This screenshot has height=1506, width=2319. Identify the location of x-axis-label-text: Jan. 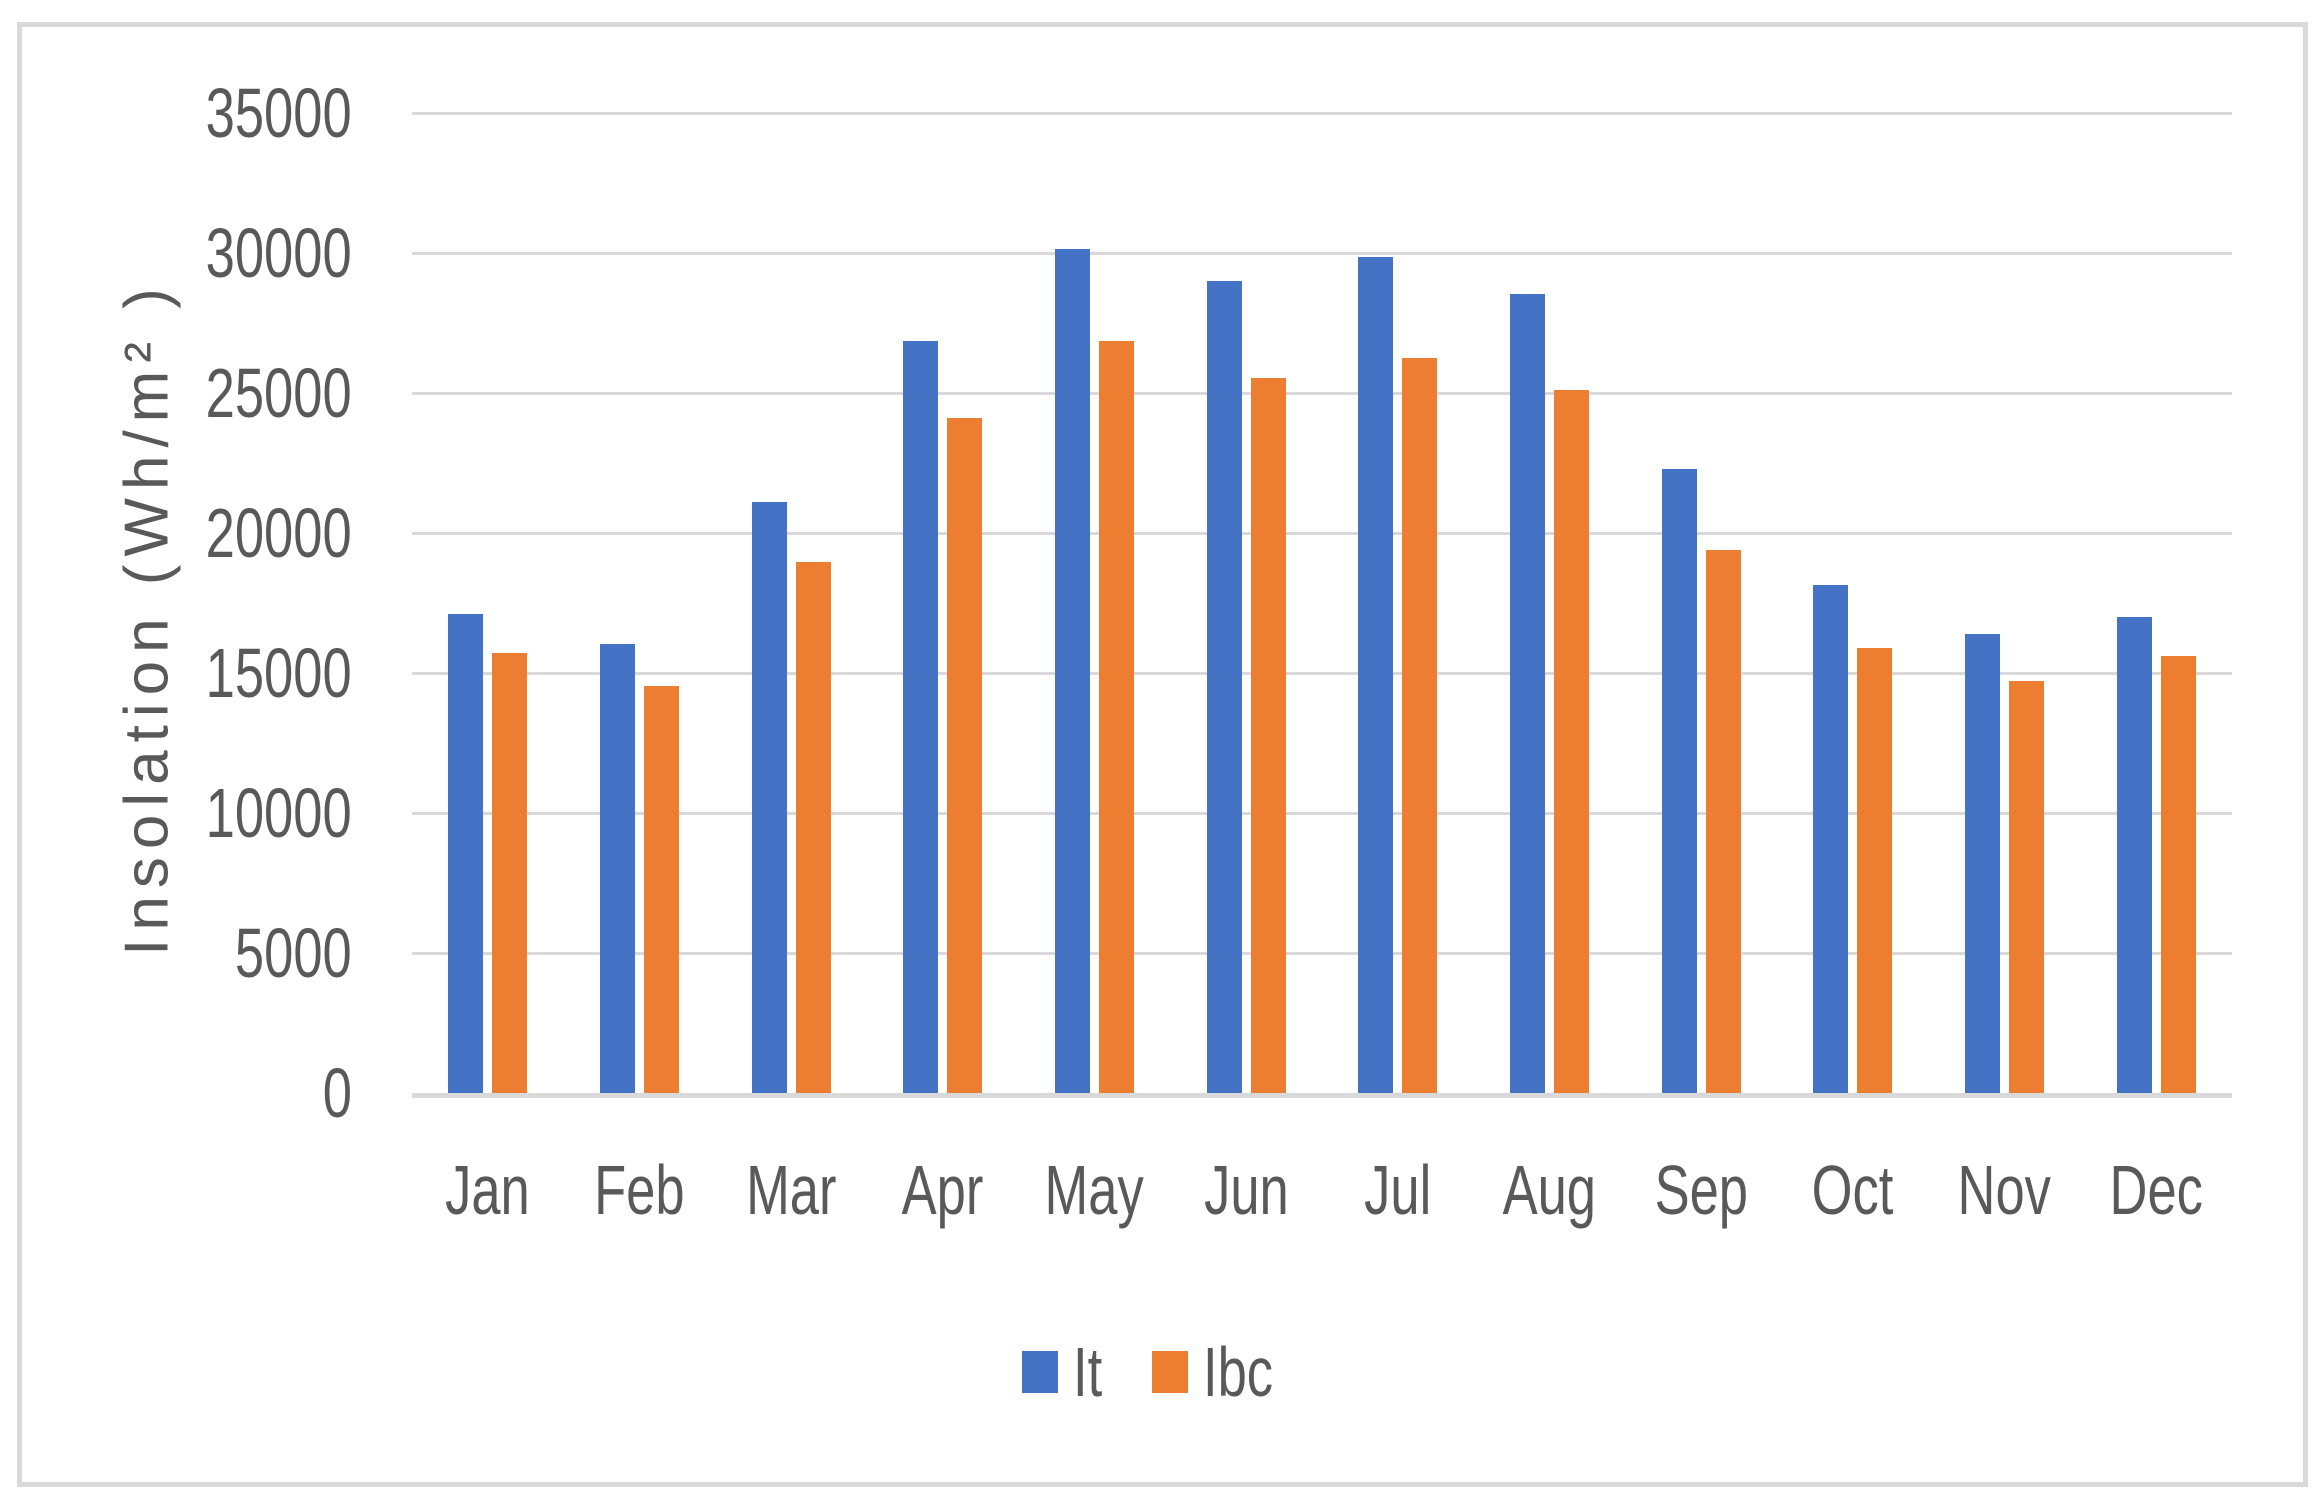
(488, 1190).